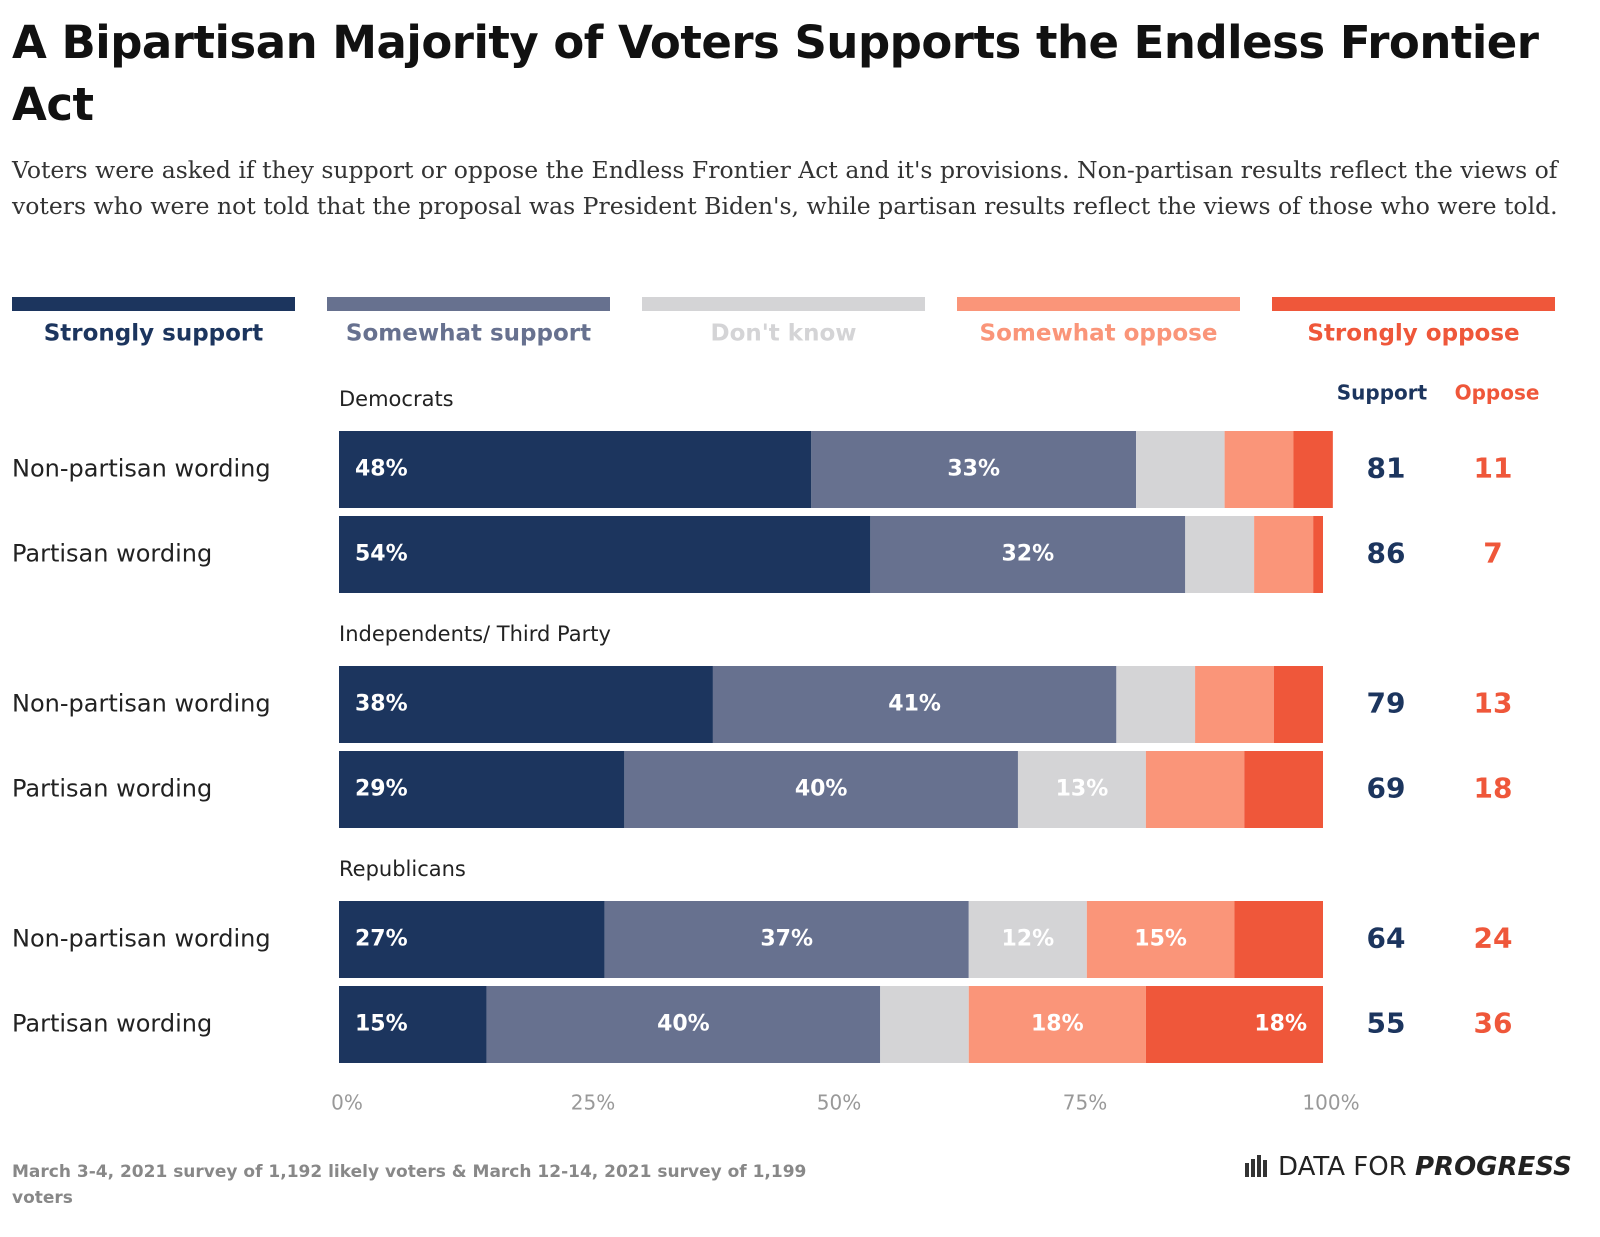 The height and width of the screenshot is (1237, 1600). Describe the element at coordinates (347, 1103) in the screenshot. I see `x-tick-label: 0%` at that location.